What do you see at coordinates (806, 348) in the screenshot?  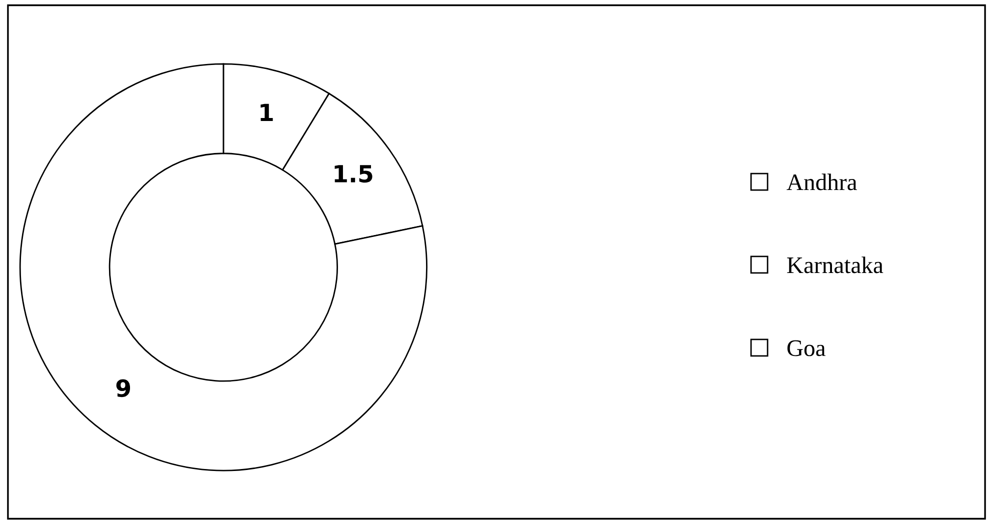 I see `legend-label: Goa` at bounding box center [806, 348].